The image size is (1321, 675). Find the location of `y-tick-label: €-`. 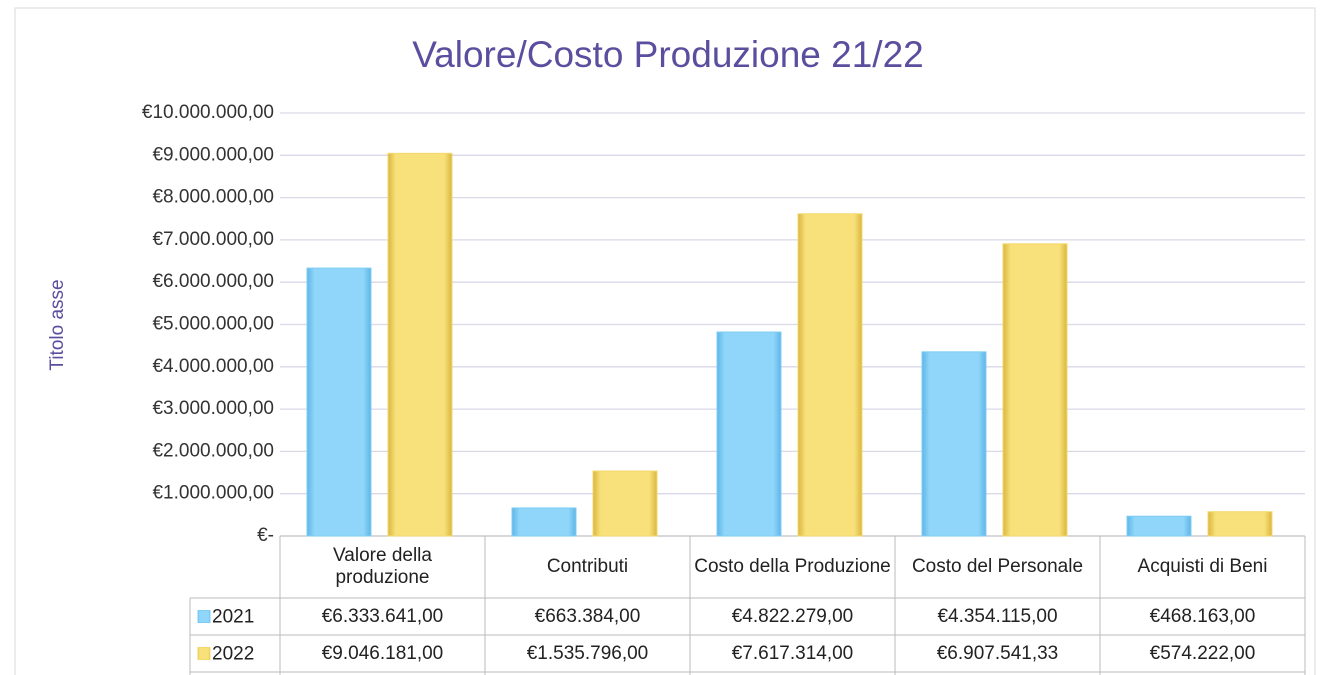

y-tick-label: €- is located at coordinates (265, 535).